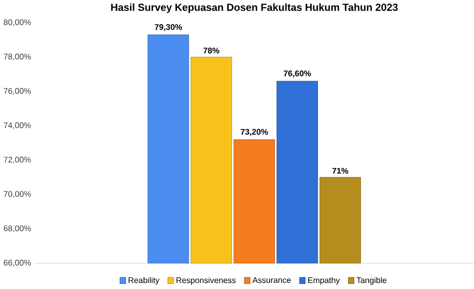 The height and width of the screenshot is (289, 474). Describe the element at coordinates (144, 281) in the screenshot. I see `legend-label: Reability` at that location.